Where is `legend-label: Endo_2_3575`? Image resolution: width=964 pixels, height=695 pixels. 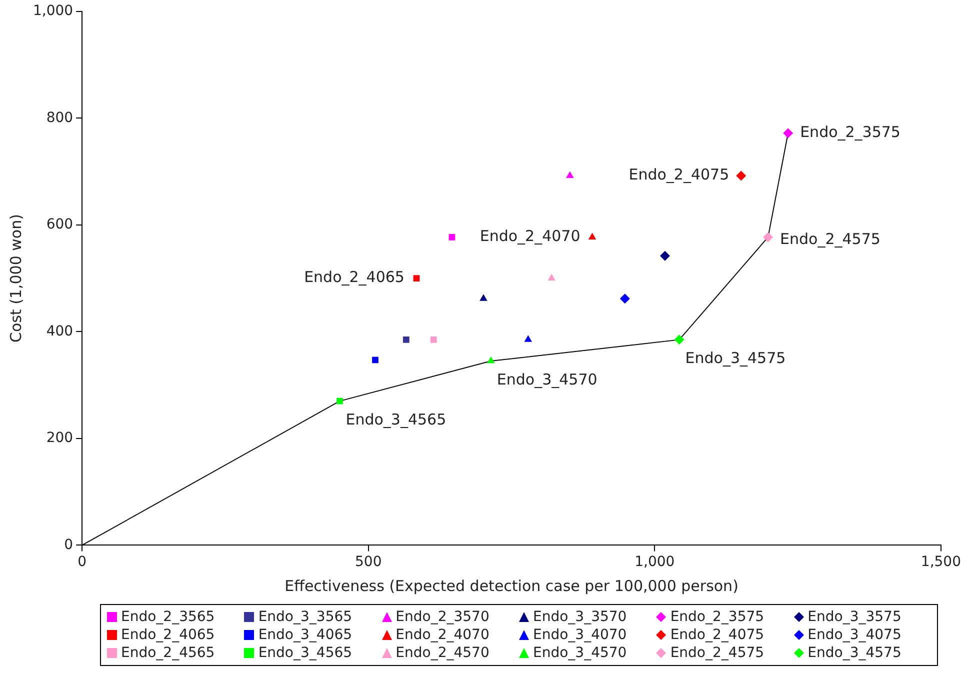 legend-label: Endo_2_3575 is located at coordinates (717, 617).